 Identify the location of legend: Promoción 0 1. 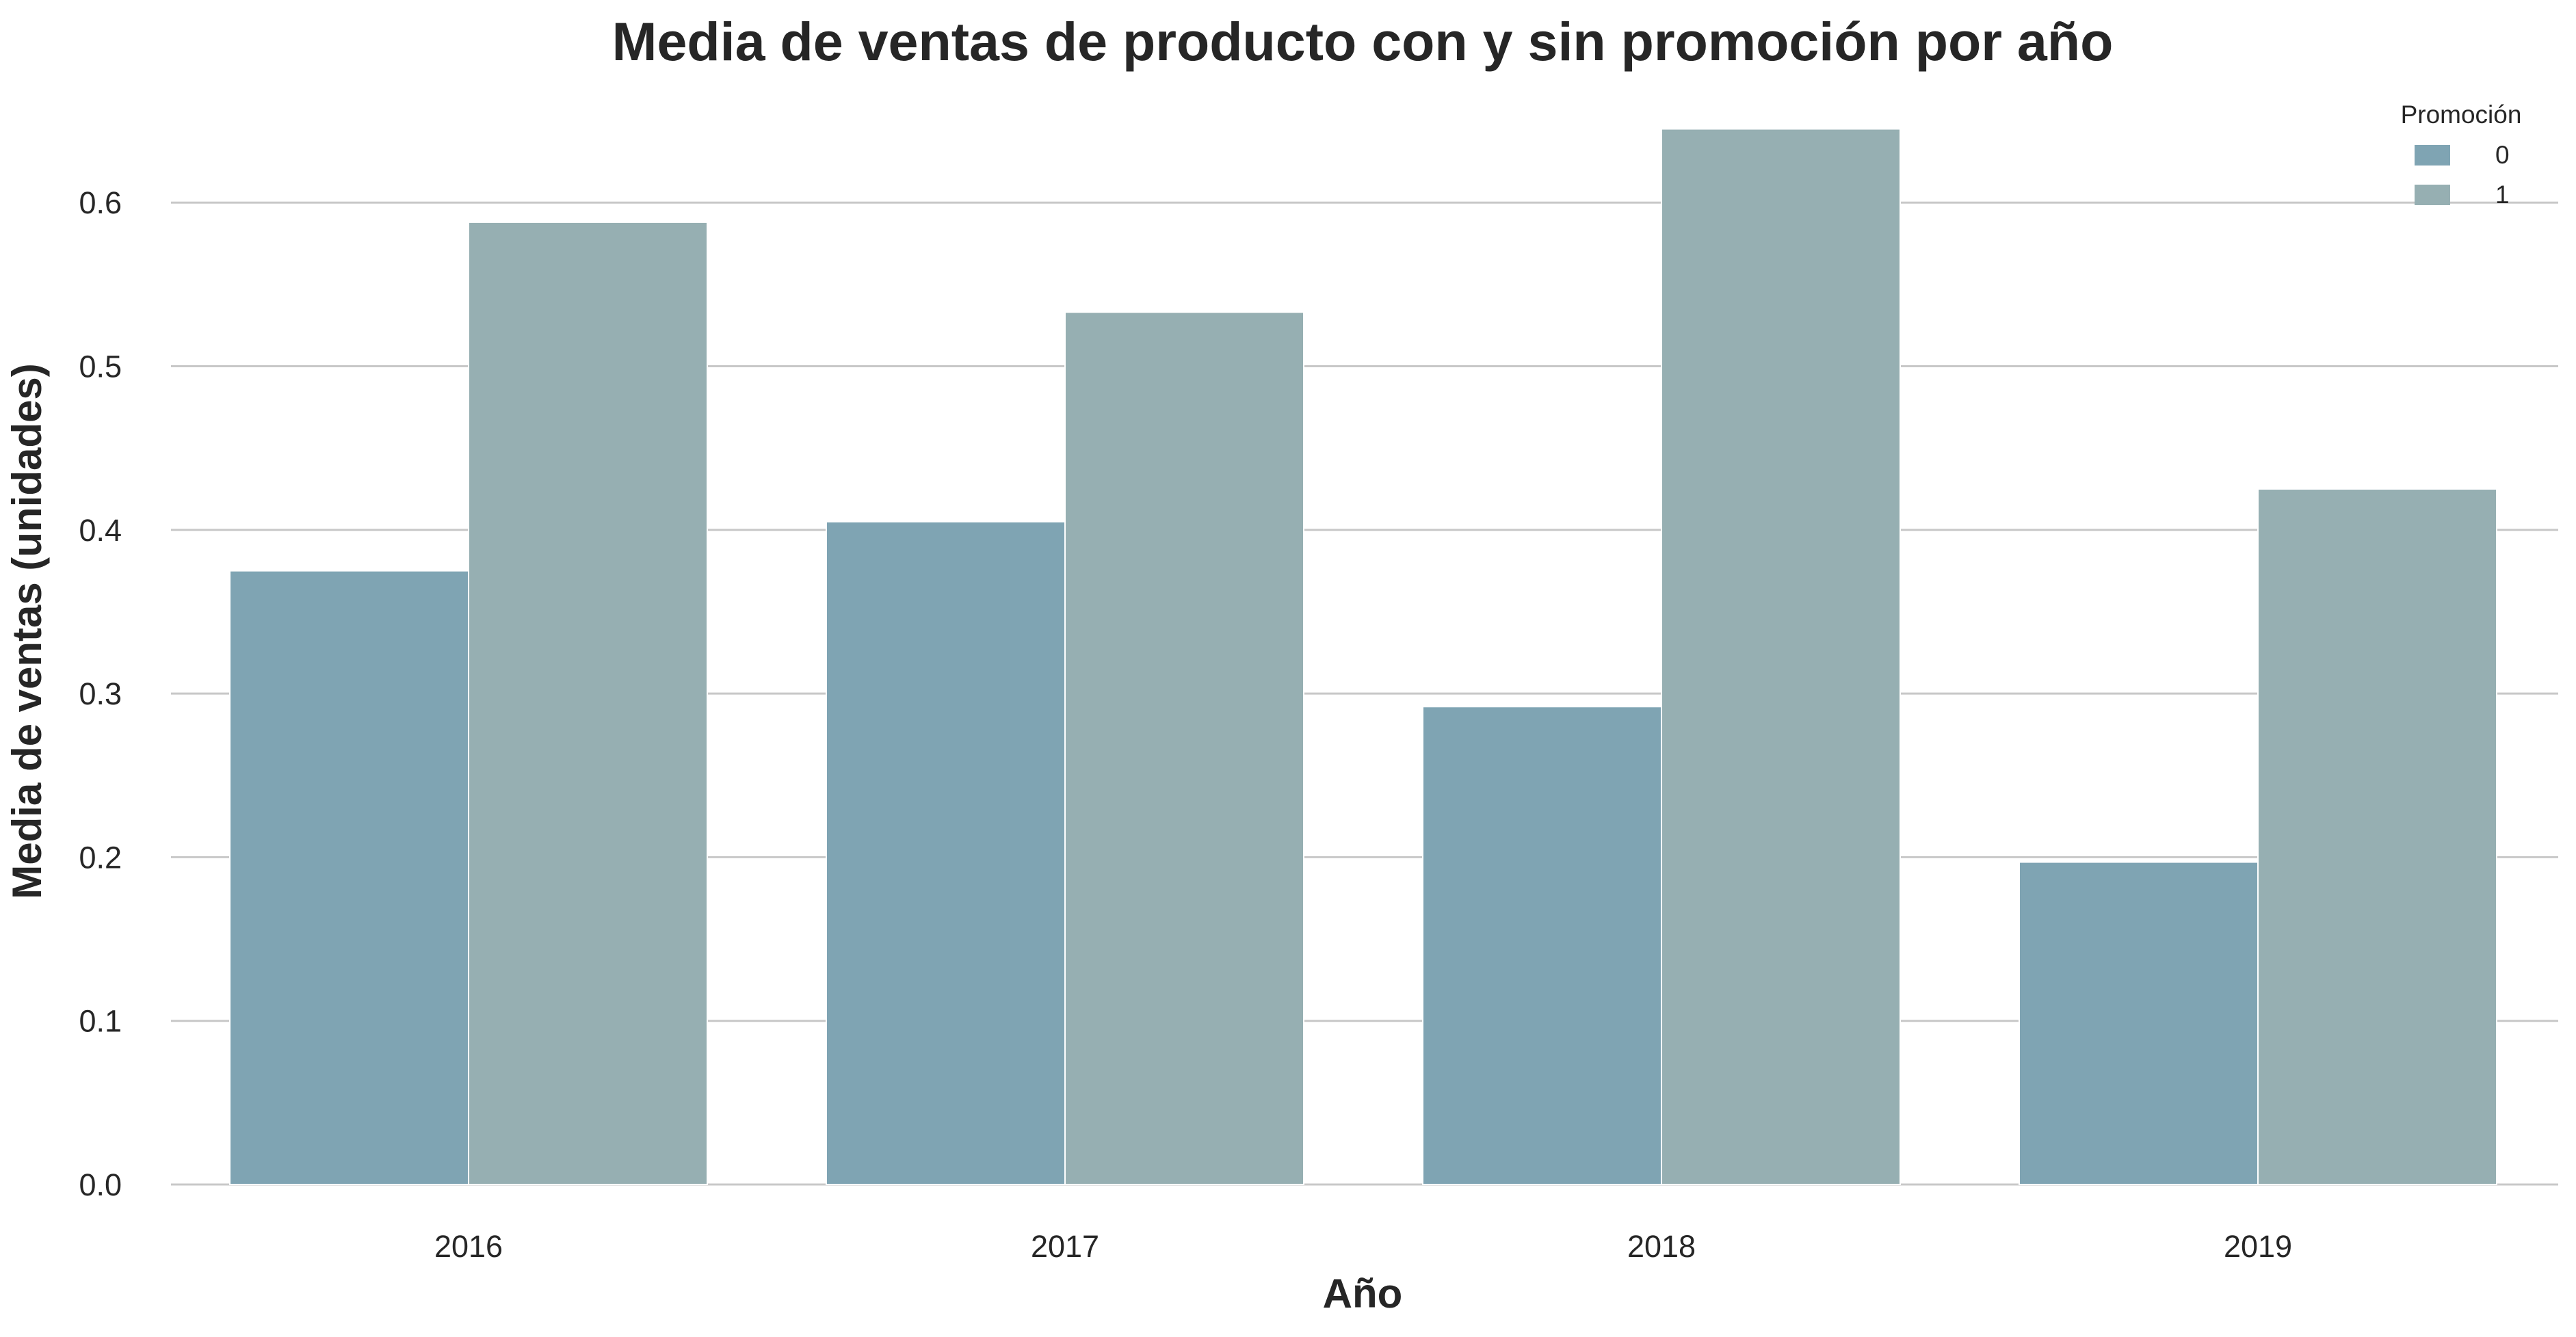
(2461, 155).